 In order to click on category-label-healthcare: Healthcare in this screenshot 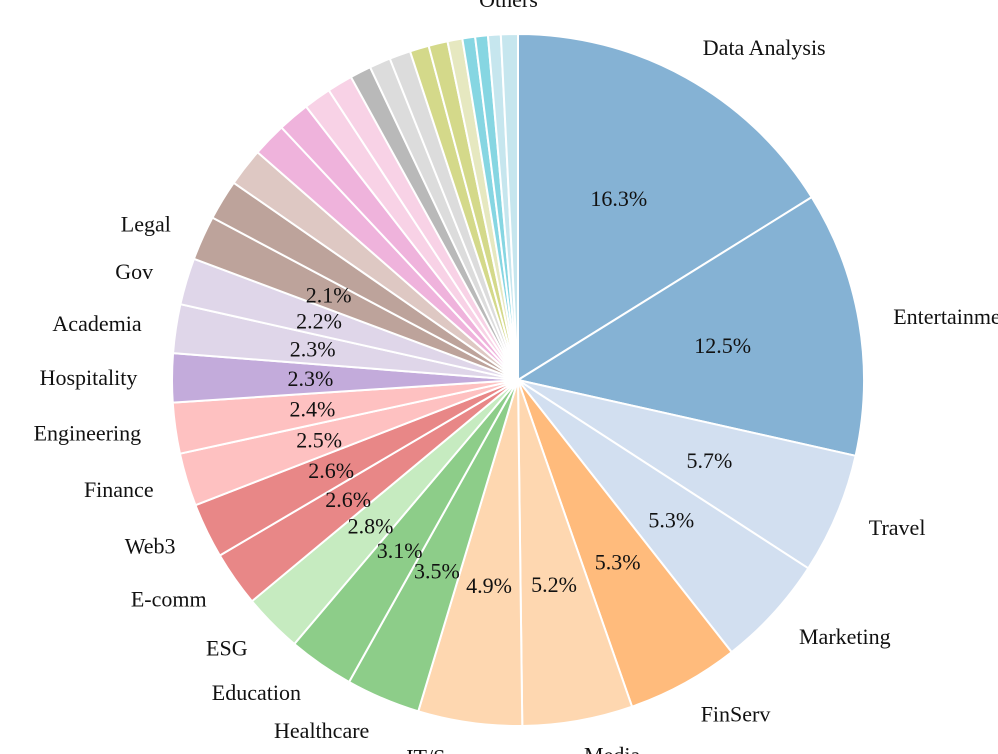, I will do `click(321, 730)`.